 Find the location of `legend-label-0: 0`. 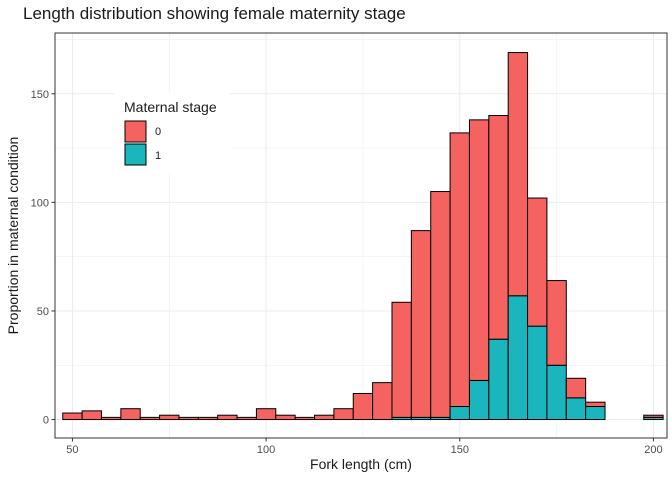

legend-label-0: 0 is located at coordinates (158, 132).